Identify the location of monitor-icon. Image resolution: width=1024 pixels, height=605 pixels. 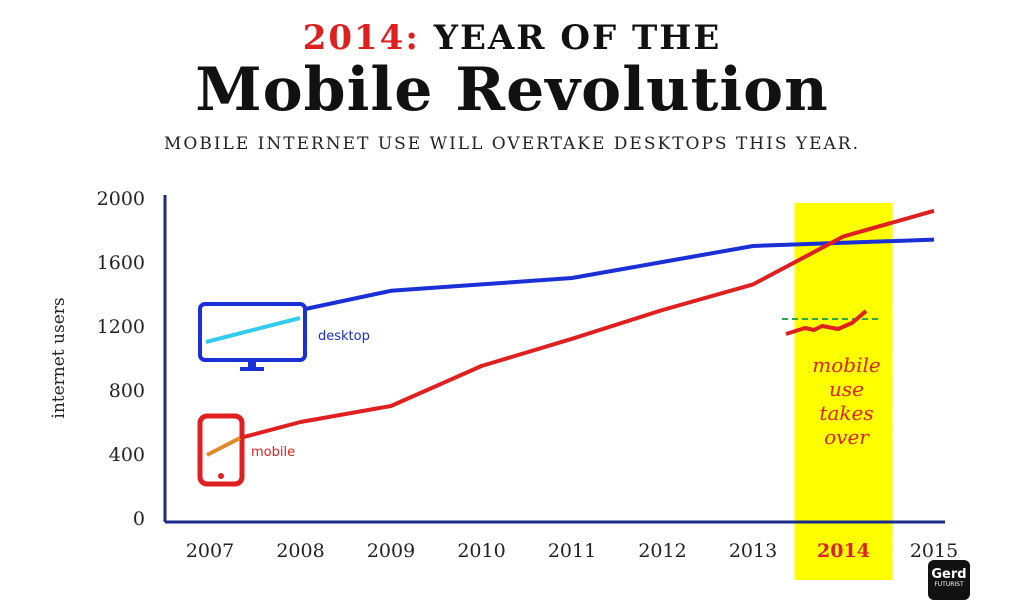
(252, 336).